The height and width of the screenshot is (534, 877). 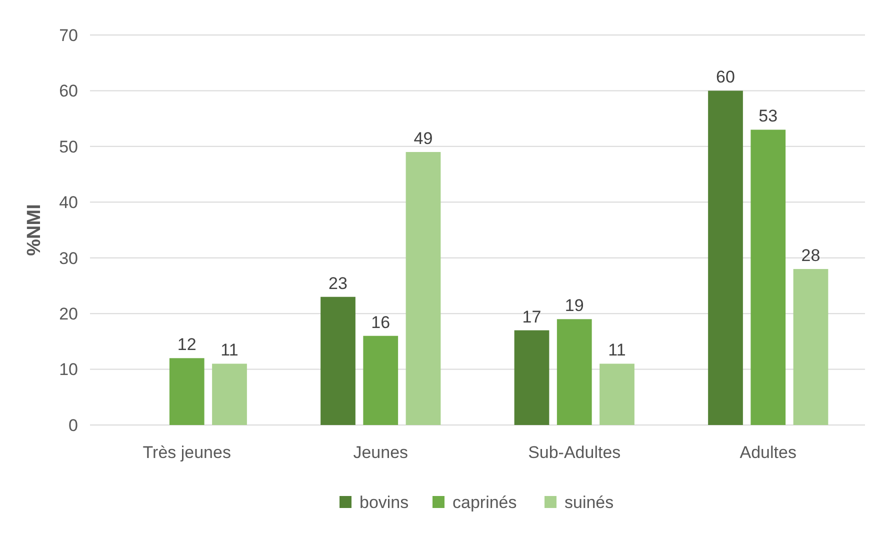 I want to click on y-tick-label: 70, so click(x=68, y=35).